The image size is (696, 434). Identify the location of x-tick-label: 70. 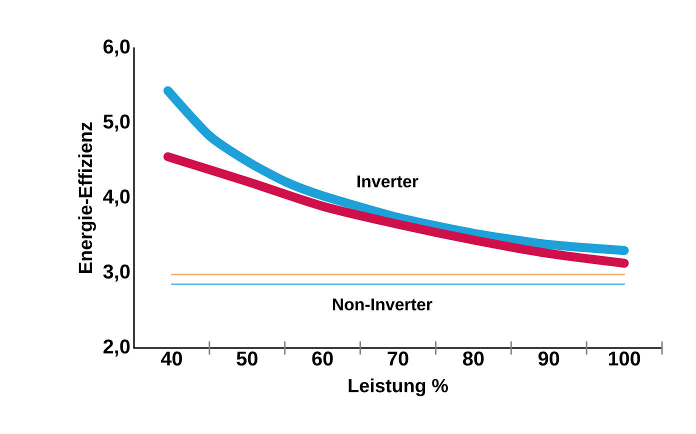
(398, 359).